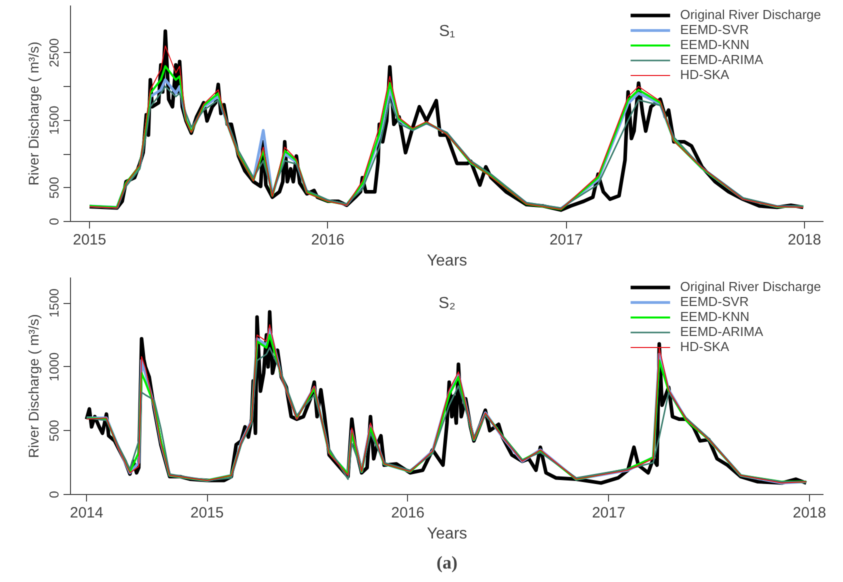 The height and width of the screenshot is (582, 843). I want to click on text: S₁, so click(447, 31).